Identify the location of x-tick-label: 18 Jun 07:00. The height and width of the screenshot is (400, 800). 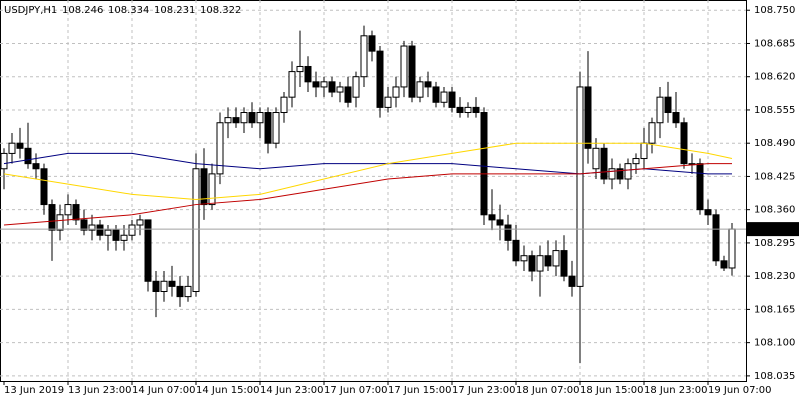
(548, 390).